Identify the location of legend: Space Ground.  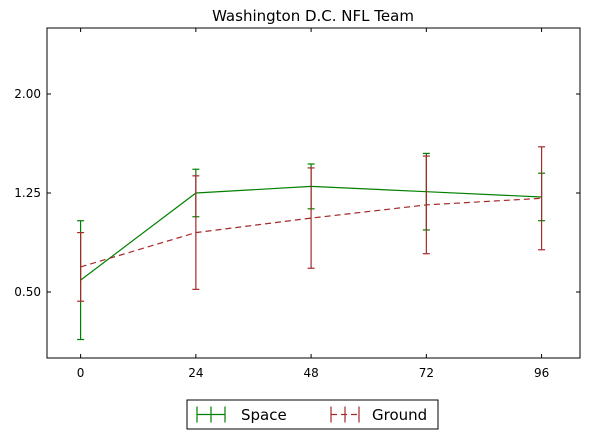
(312, 414).